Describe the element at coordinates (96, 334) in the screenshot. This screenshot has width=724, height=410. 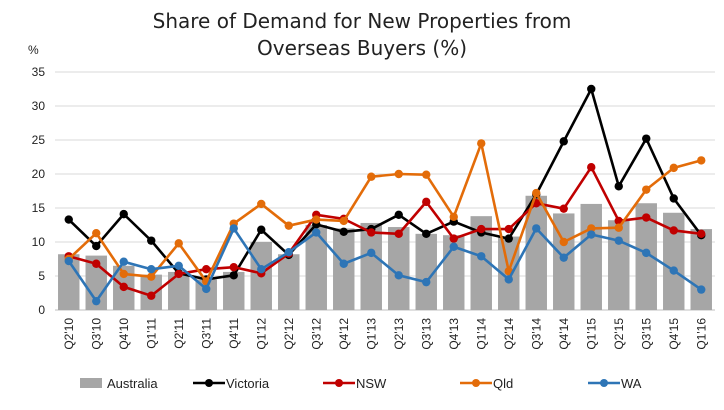
I see `x-tick-label: Q3'10` at that location.